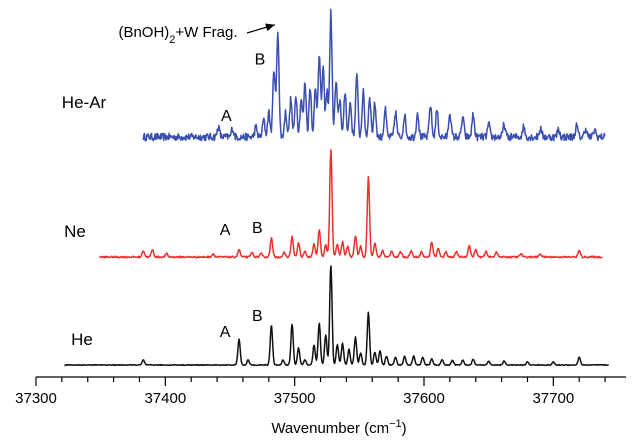  What do you see at coordinates (36, 398) in the screenshot?
I see `x-tick-label: 37300` at bounding box center [36, 398].